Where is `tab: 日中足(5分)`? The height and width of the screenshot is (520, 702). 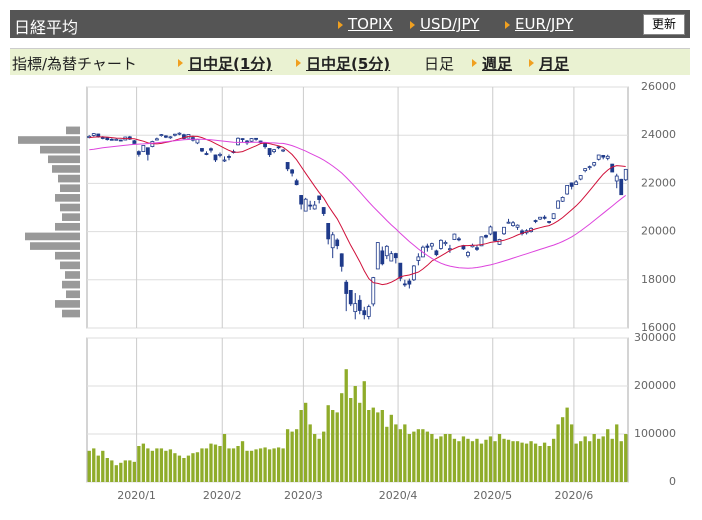
tab: 日中足(5分) is located at coordinates (343, 63).